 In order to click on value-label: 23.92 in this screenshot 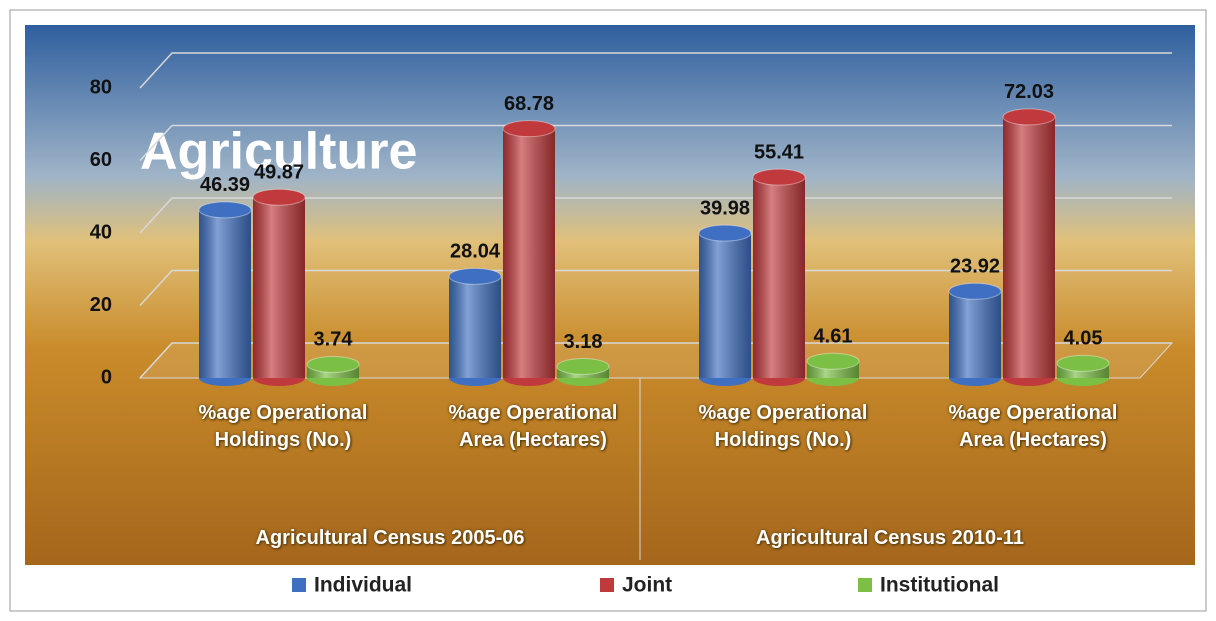, I will do `click(975, 267)`.